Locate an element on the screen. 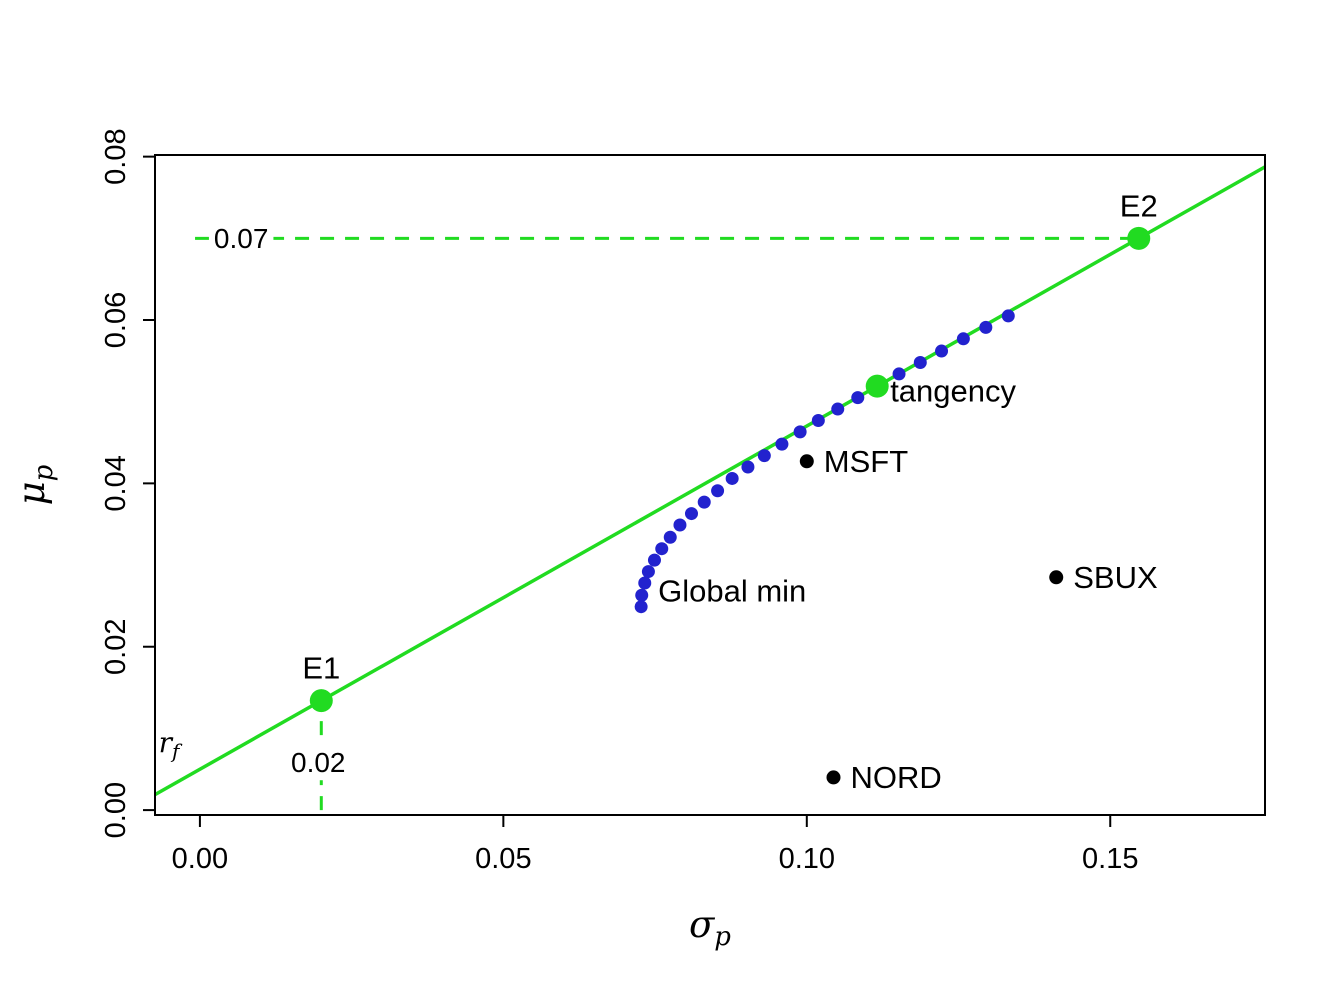 The height and width of the screenshot is (1008, 1344). x-tick-label: 0.00 is located at coordinates (200, 859).